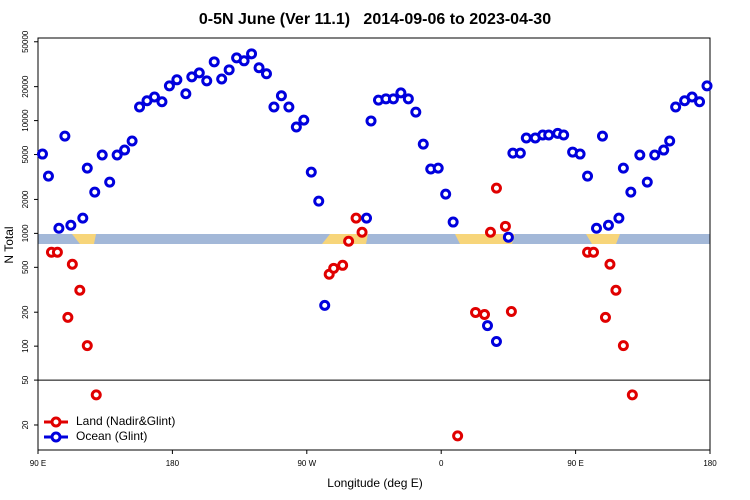 The width and height of the screenshot is (750, 500). Describe the element at coordinates (25, 379) in the screenshot. I see `y-tick-label: 50` at that location.